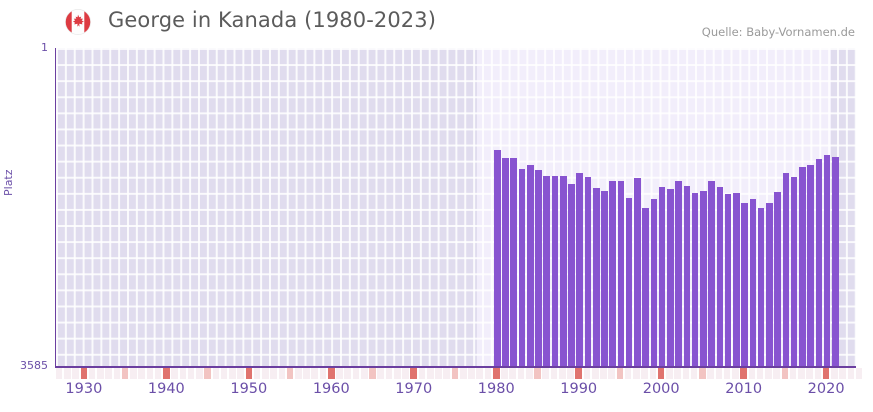 Image resolution: width=873 pixels, height=412 pixels. Describe the element at coordinates (579, 389) in the screenshot. I see `x-axis-label-1990: 1990` at that location.